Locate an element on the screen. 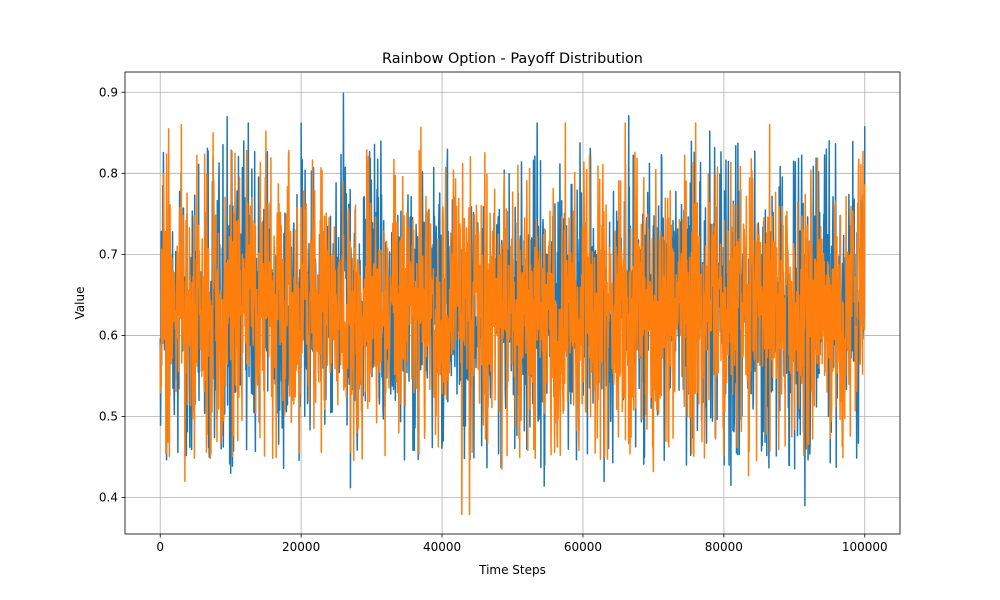 Image resolution: width=1000 pixels, height=600 pixels. y-tick-label: 0.9 is located at coordinates (108, 92).